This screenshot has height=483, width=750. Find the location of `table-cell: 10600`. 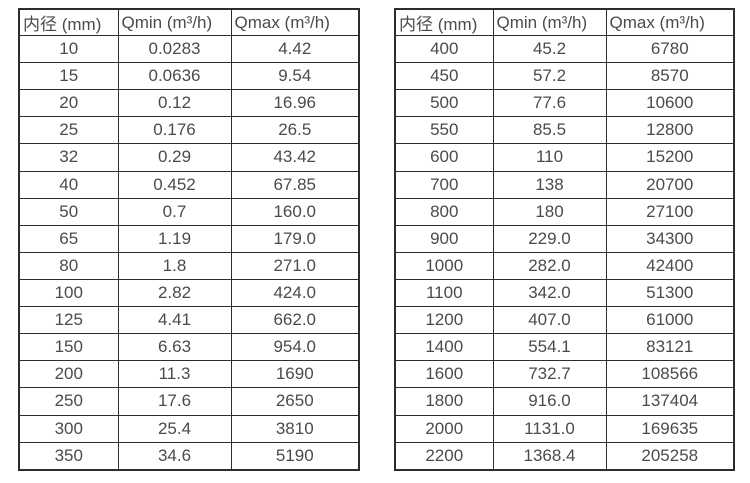

table-cell: 10600 is located at coordinates (670, 103).